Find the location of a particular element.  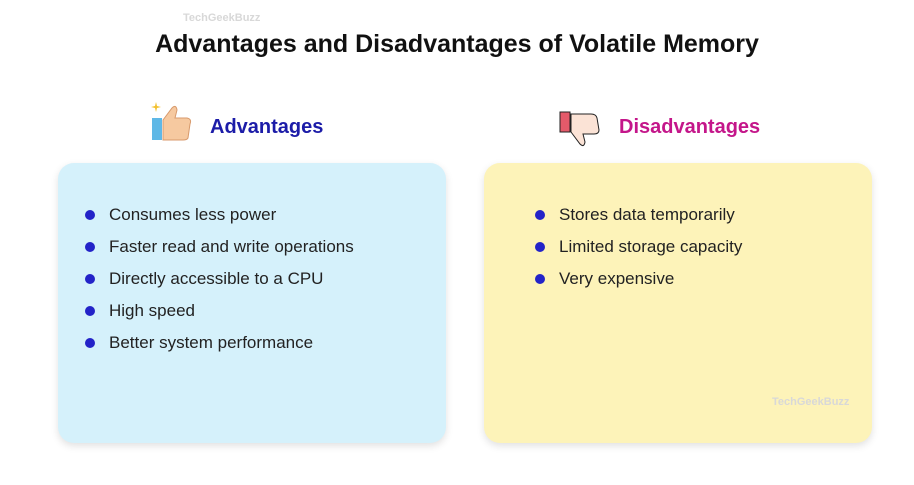

thumbs-up-icon is located at coordinates (171, 121).